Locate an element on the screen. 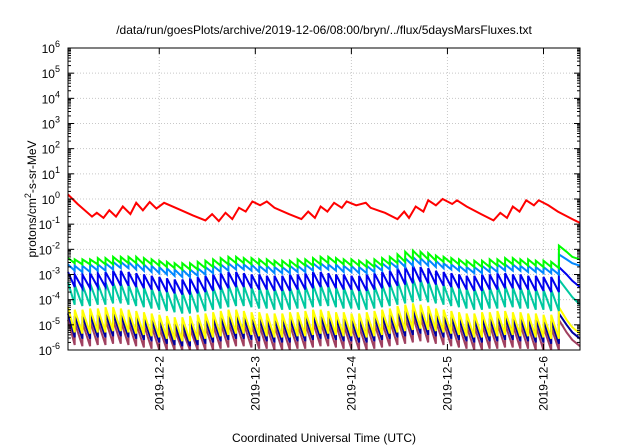 The image size is (640, 448). y-tick-exponent: 0 is located at coordinates (57, 195).